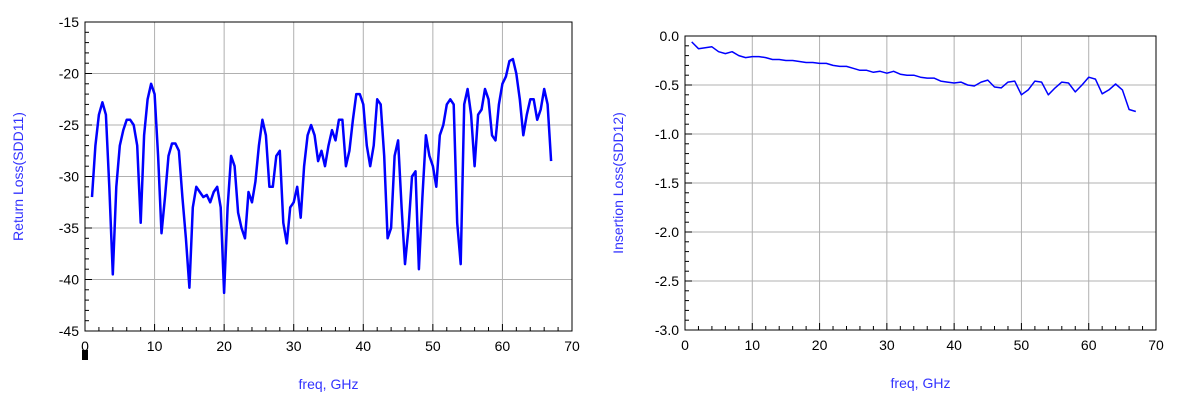  Describe the element at coordinates (18, 176) in the screenshot. I see `chart1-ylabel: Return Loss(SDD11)` at that location.